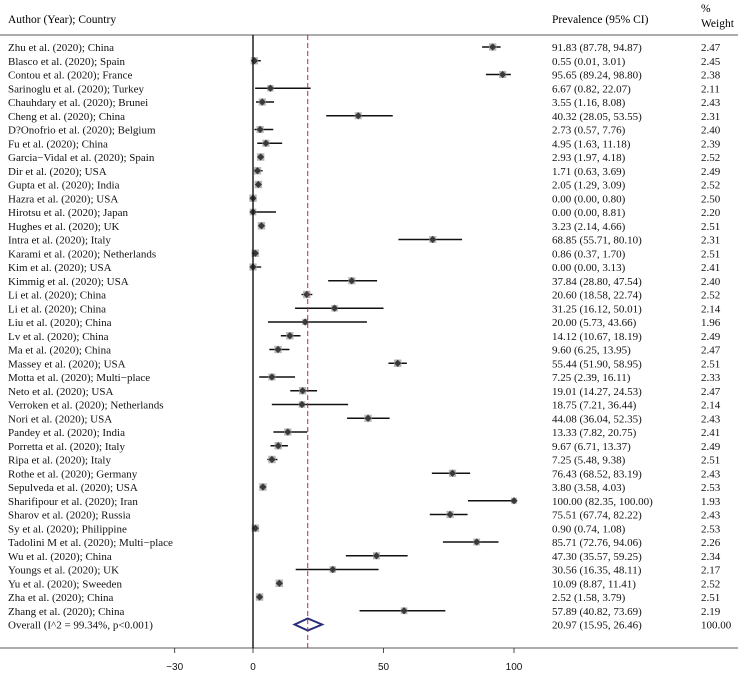 This screenshot has width=738, height=674. Describe the element at coordinates (589, 186) in the screenshot. I see `study-ci-label: 2.05 (1.29, 3.09)` at that location.